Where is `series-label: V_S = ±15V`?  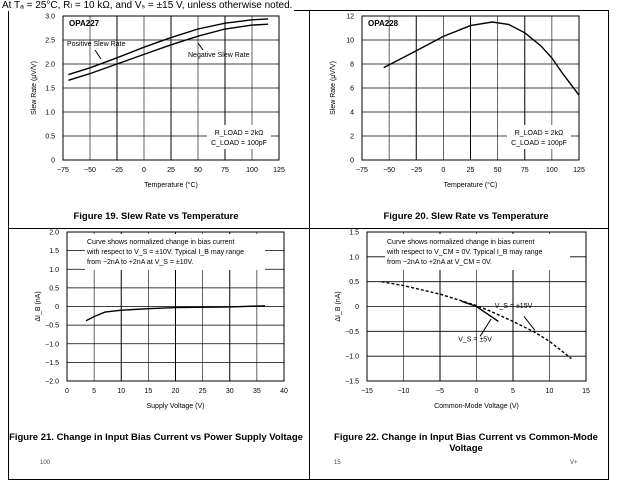 series-label: V_S = ±15V is located at coordinates (514, 306).